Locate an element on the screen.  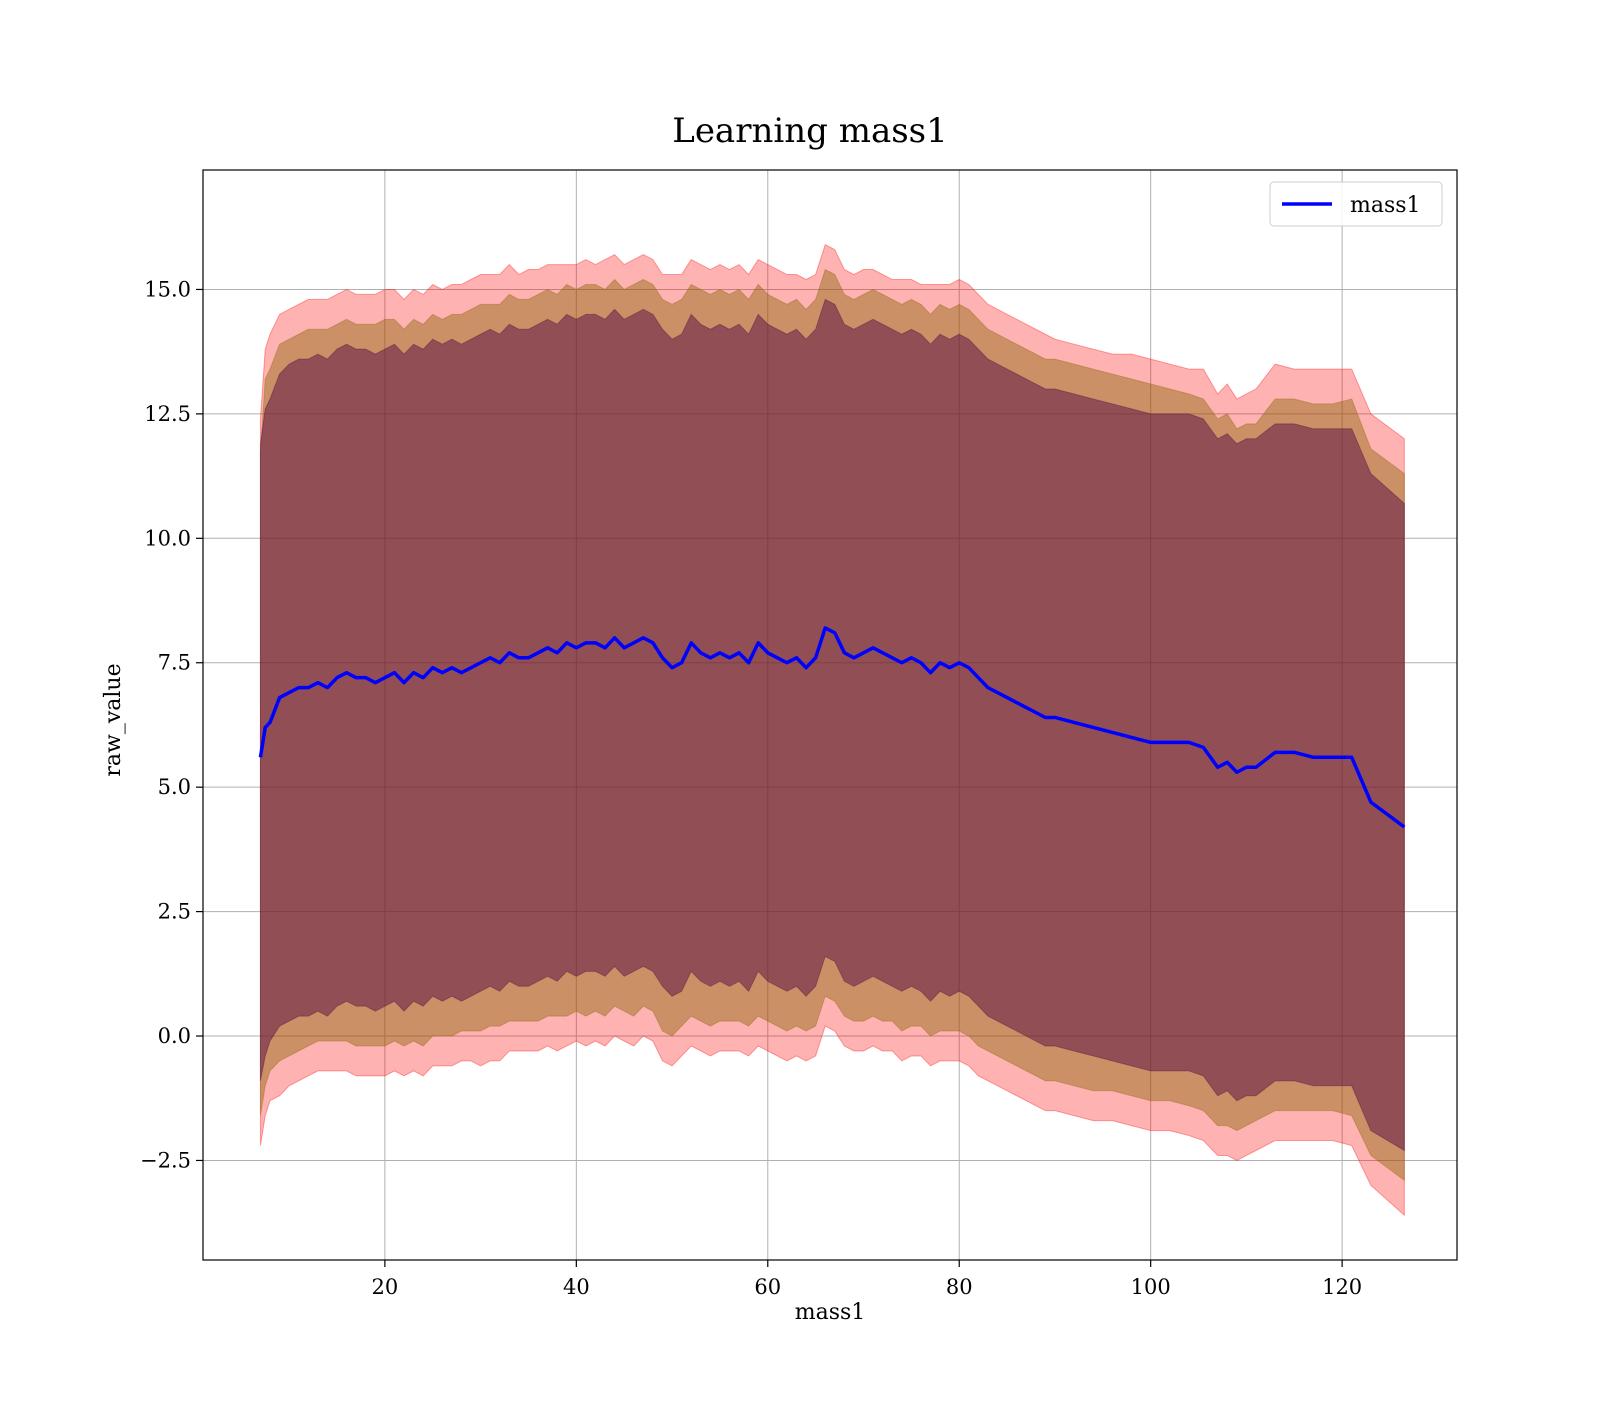
y-tick-label-3: 5.0 is located at coordinates (174, 787).